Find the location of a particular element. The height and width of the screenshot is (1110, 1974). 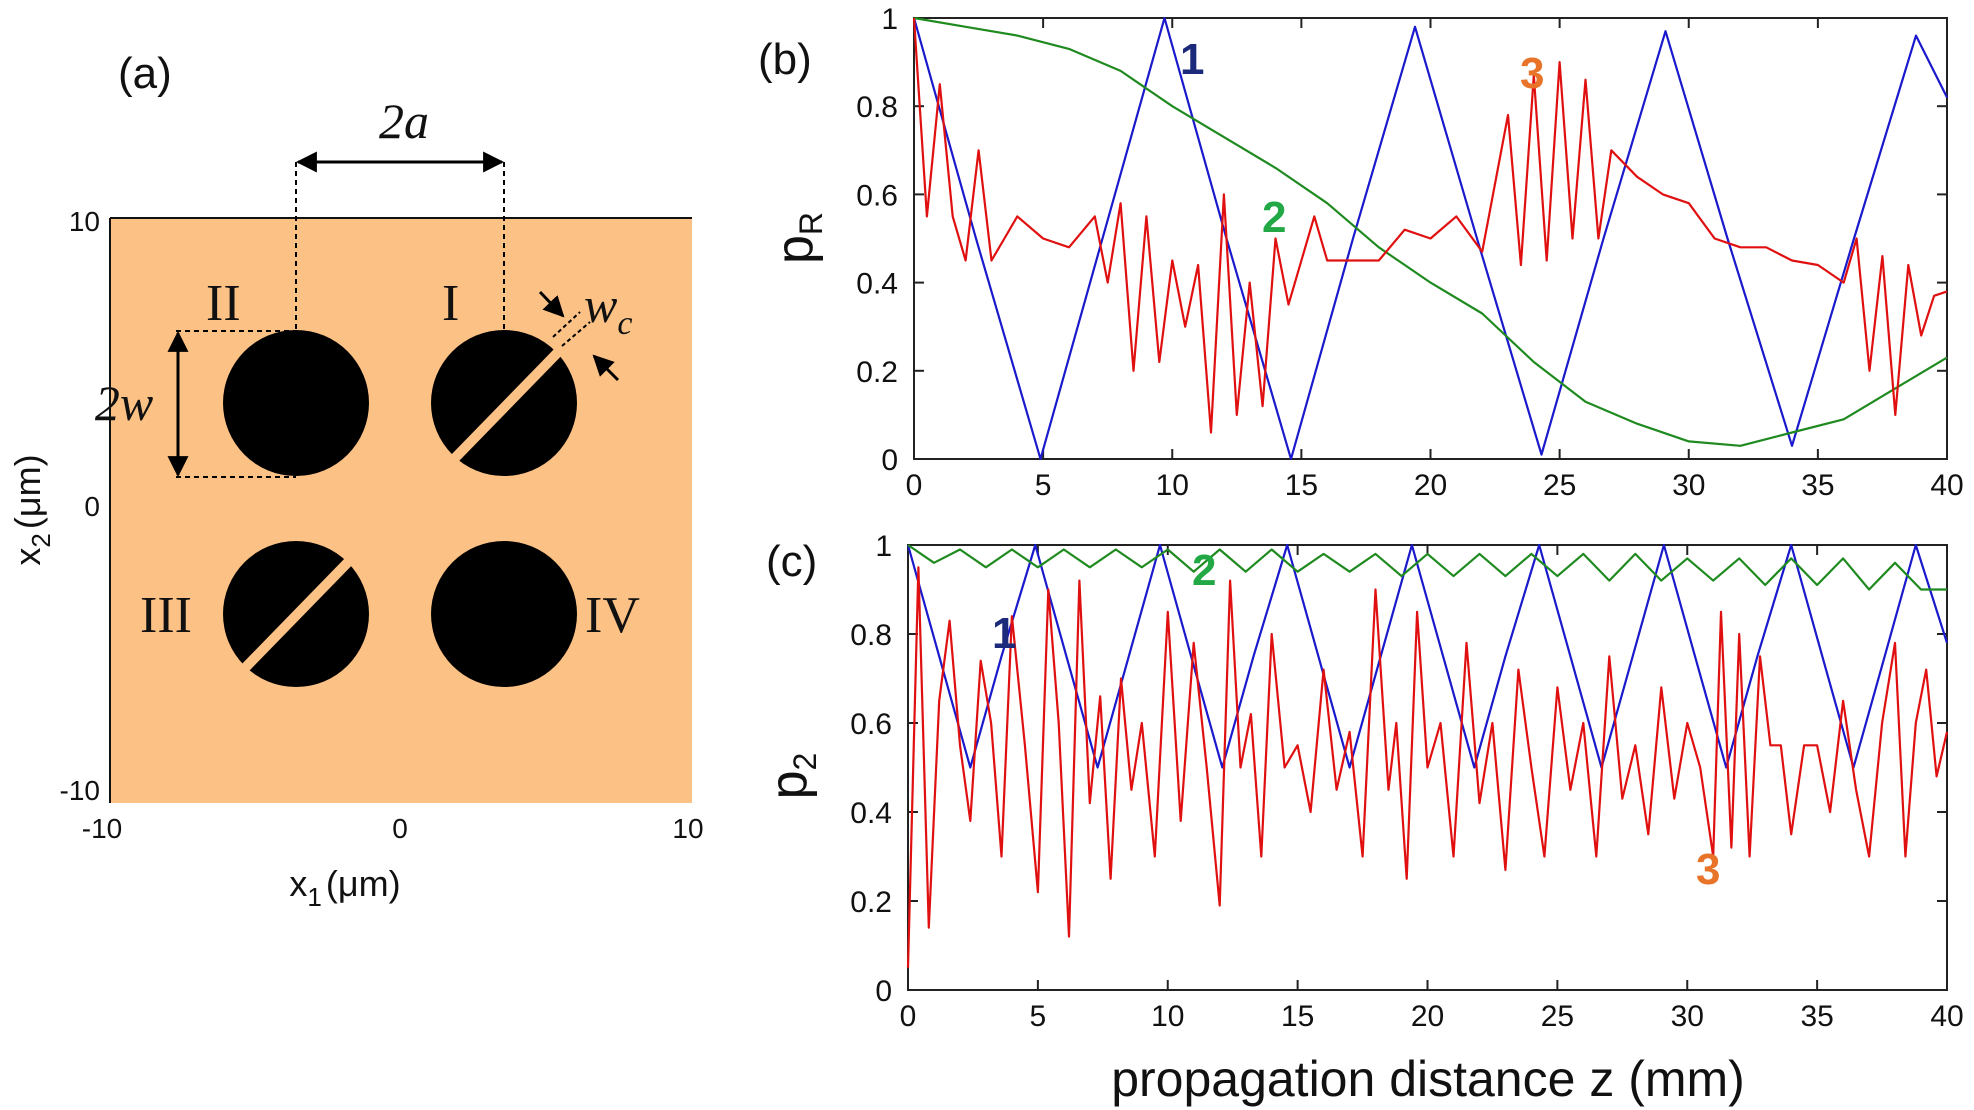

b-x-tick-label: 15 is located at coordinates (1301, 485).